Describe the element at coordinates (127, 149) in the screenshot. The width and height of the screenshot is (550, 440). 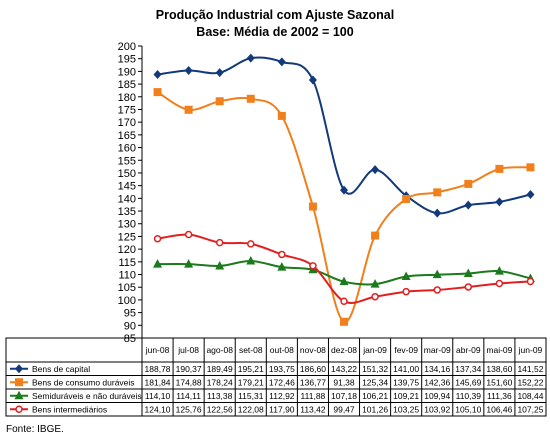
I see `y-tick-label: 160` at that location.